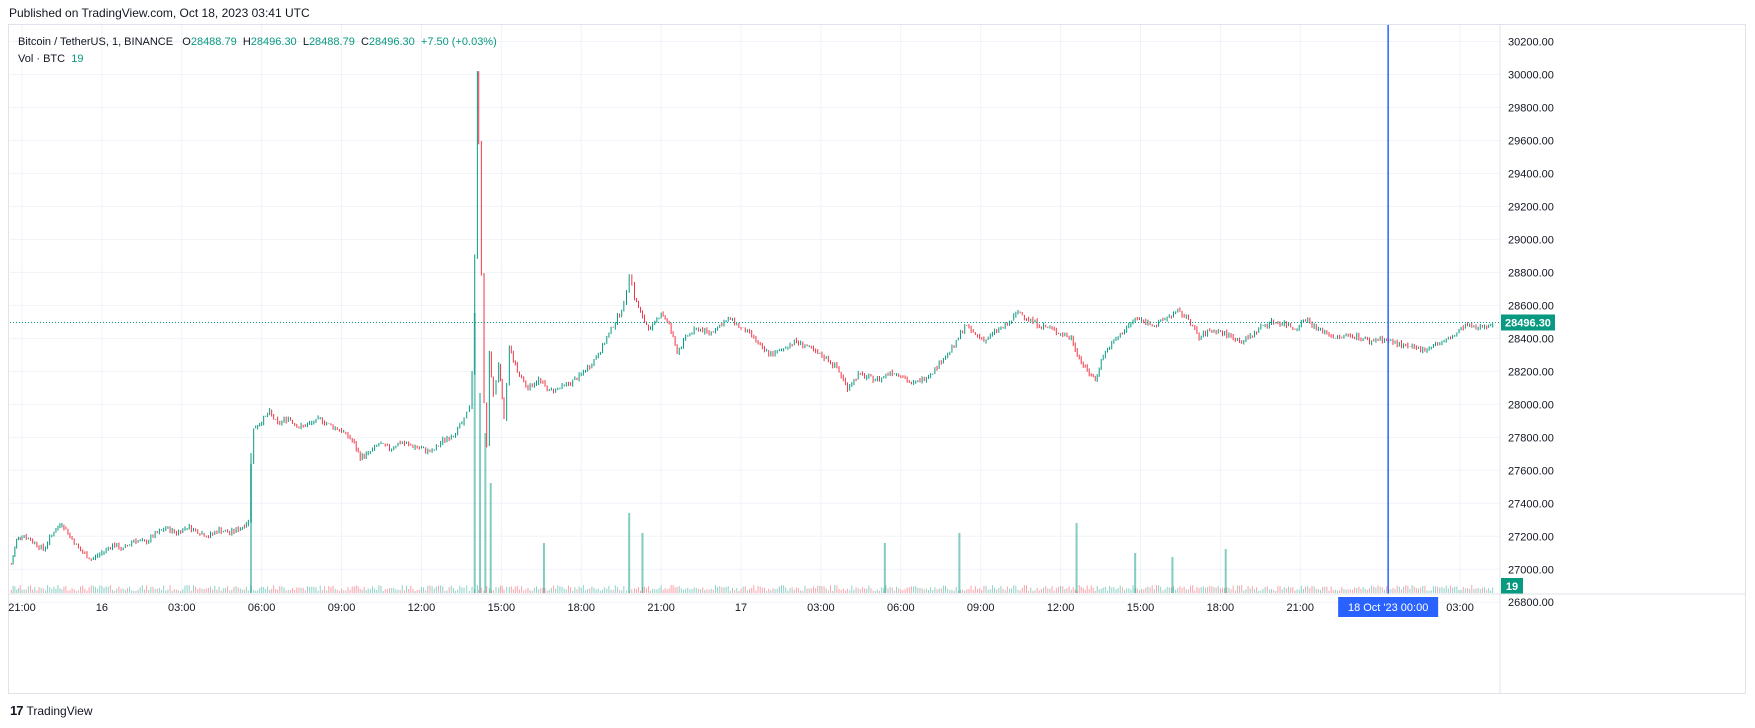 This screenshot has height=728, width=1755. What do you see at coordinates (1531, 339) in the screenshot?
I see `y-tick-label: 28400.00` at bounding box center [1531, 339].